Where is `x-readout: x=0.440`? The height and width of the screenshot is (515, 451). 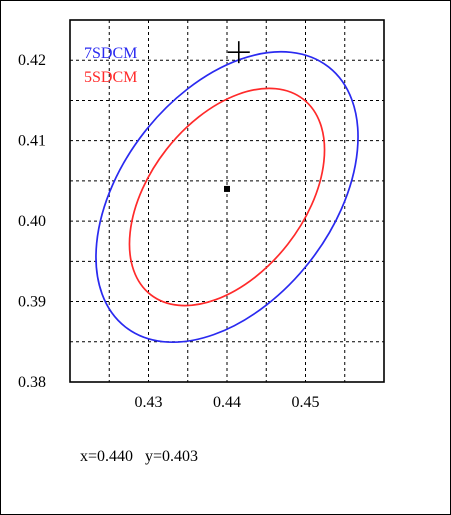 x-readout: x=0.440 is located at coordinates (107, 456).